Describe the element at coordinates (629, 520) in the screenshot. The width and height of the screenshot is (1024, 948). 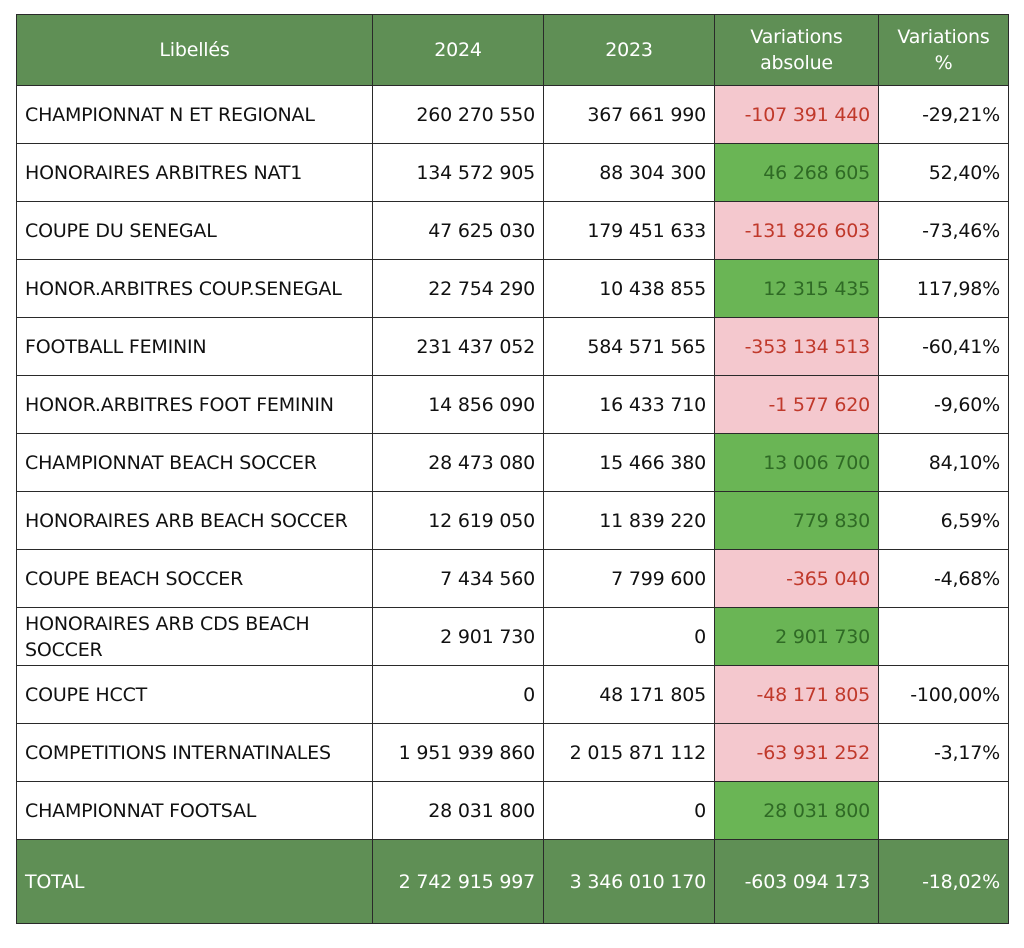
I see `row-value-2023: 11 839 220` at that location.